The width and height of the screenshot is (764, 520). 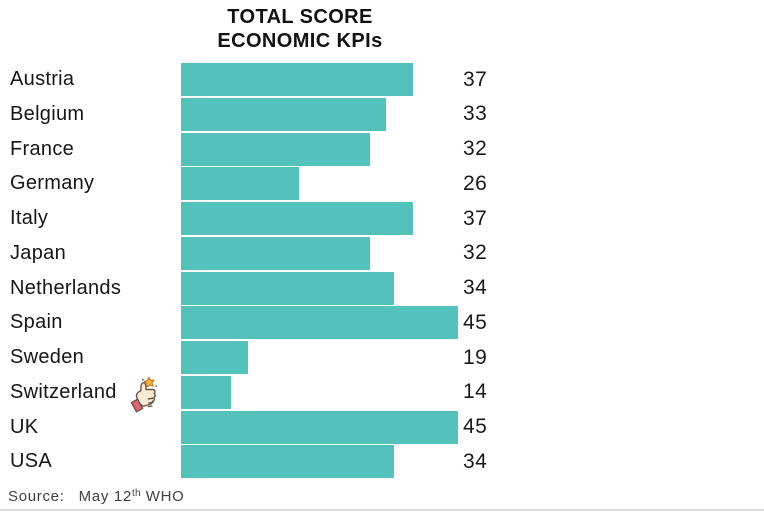 What do you see at coordinates (300, 17) in the screenshot?
I see `chart-title-line1: TOTAL SCORE` at bounding box center [300, 17].